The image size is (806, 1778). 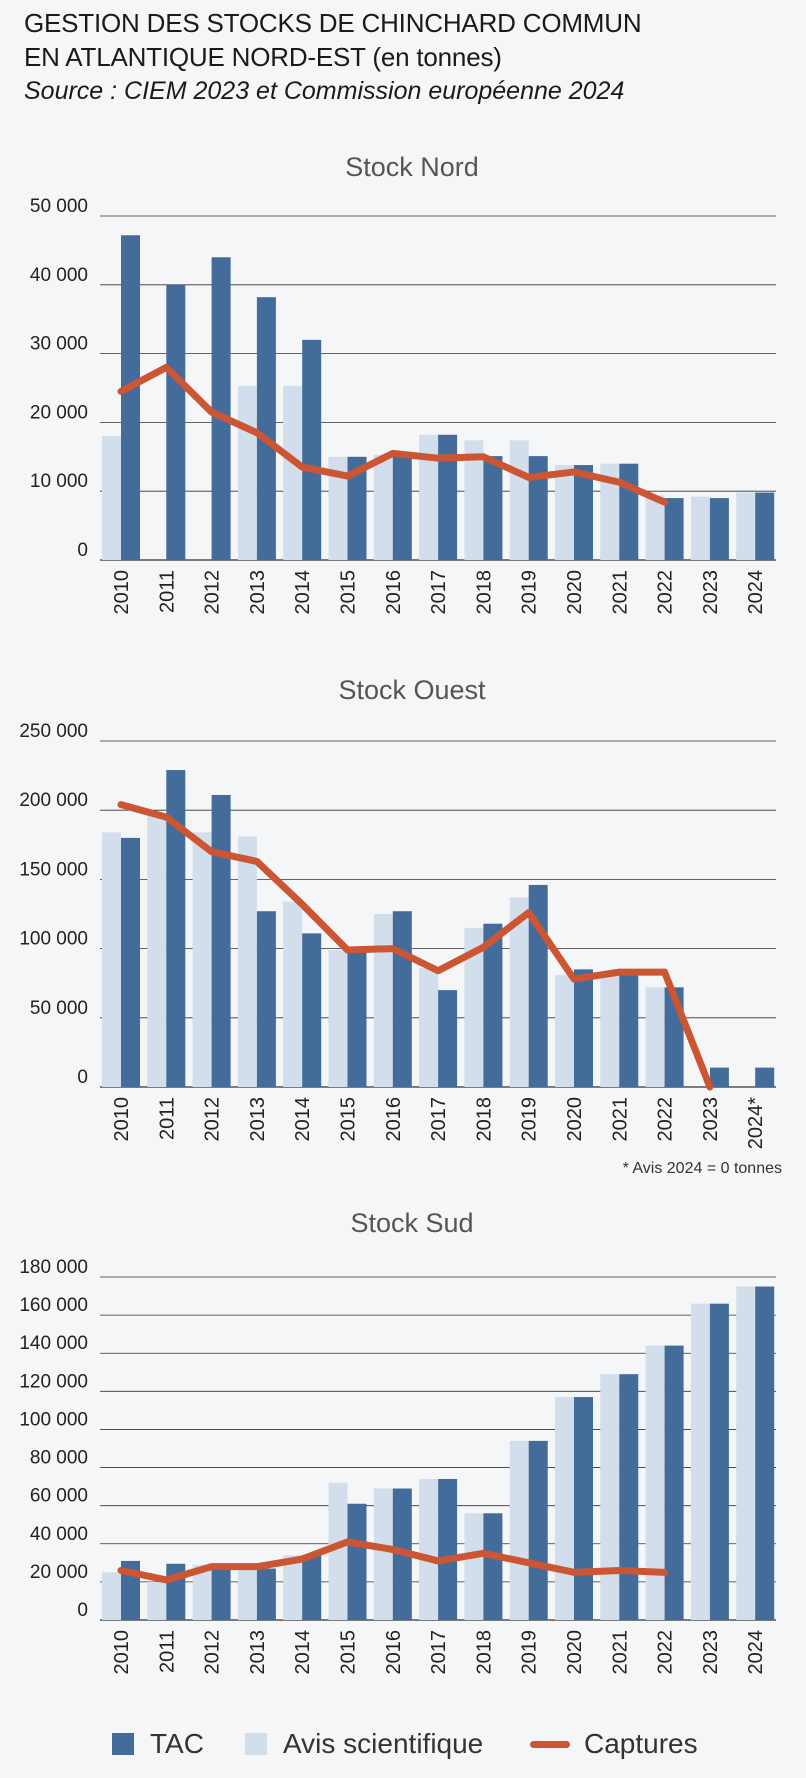 I want to click on legend-item-avis: Avis scientifique, so click(x=364, y=1744).